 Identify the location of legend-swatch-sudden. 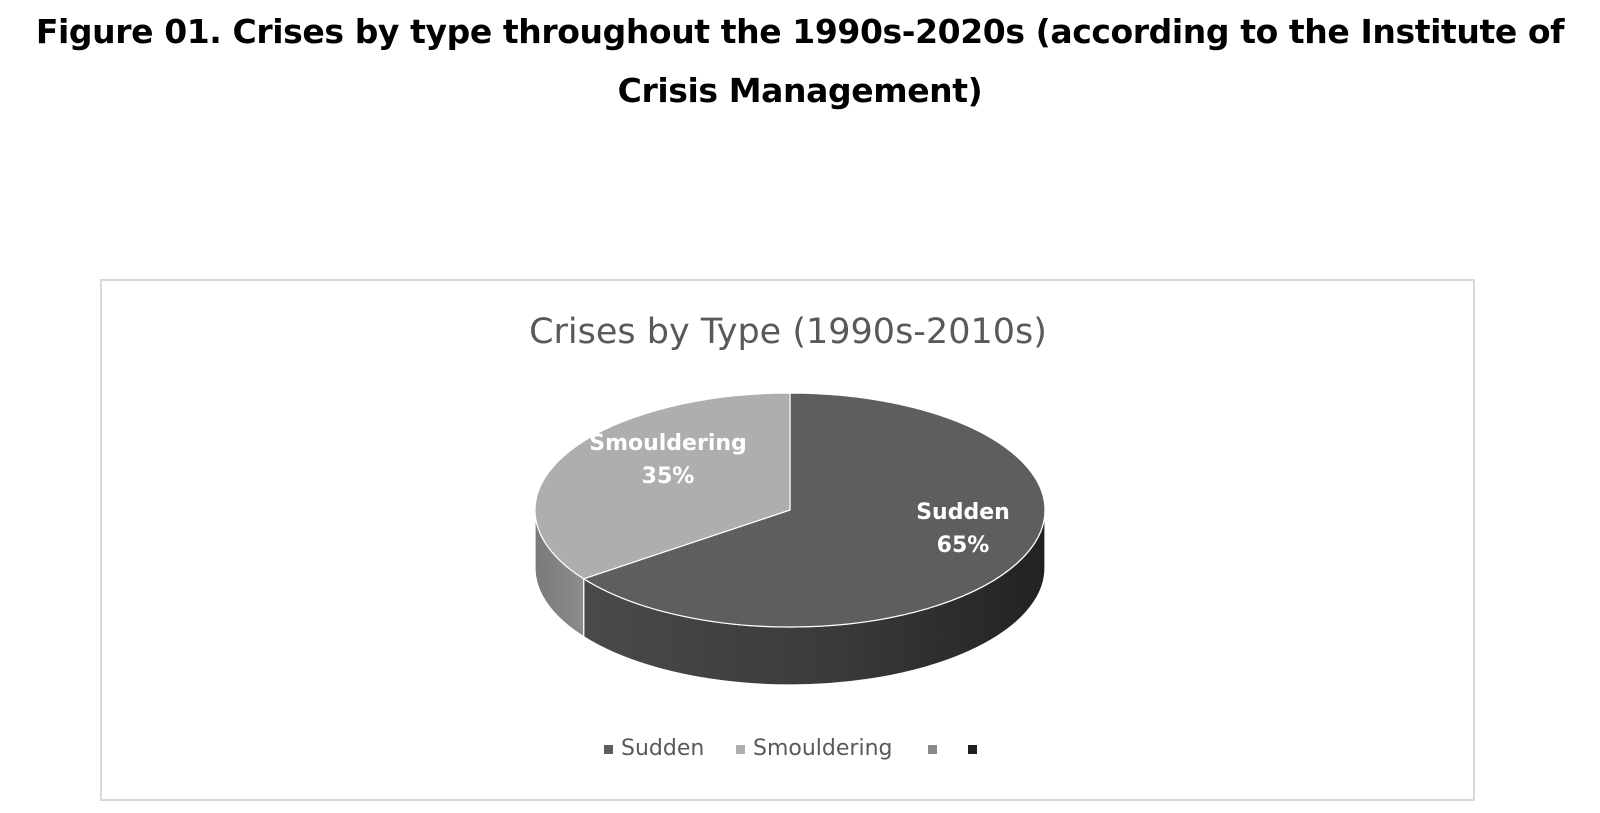
(608, 749).